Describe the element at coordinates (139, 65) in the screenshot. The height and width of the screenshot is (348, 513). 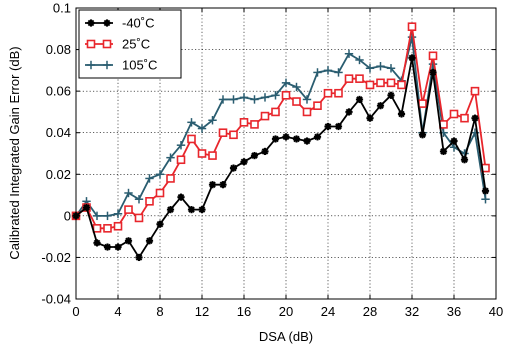
I see `legend-label: 105˚C` at that location.